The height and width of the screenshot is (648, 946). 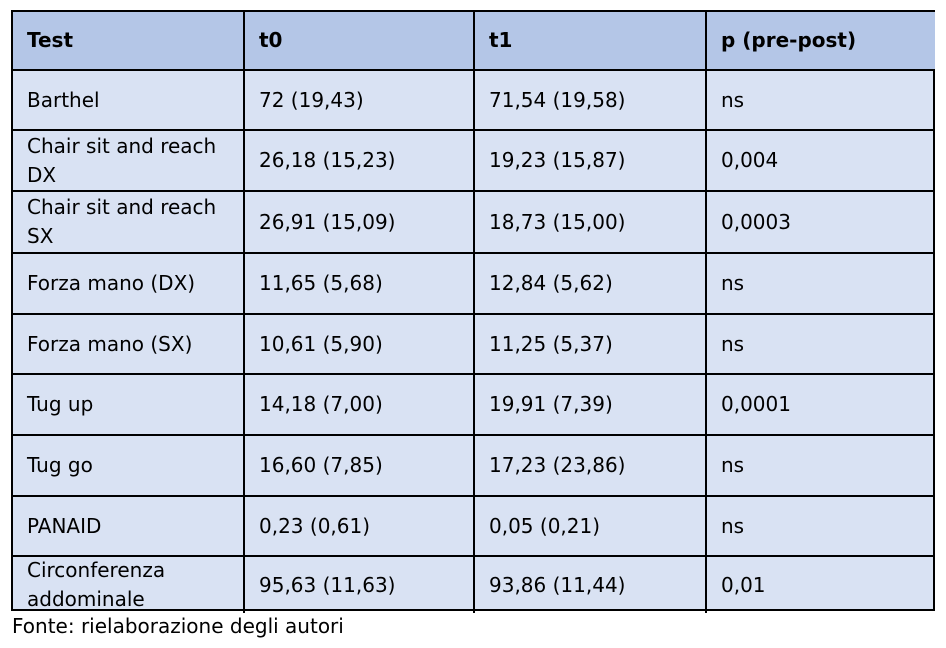 What do you see at coordinates (360, 585) in the screenshot?
I see `table-cell: 95,63 (11,63)` at bounding box center [360, 585].